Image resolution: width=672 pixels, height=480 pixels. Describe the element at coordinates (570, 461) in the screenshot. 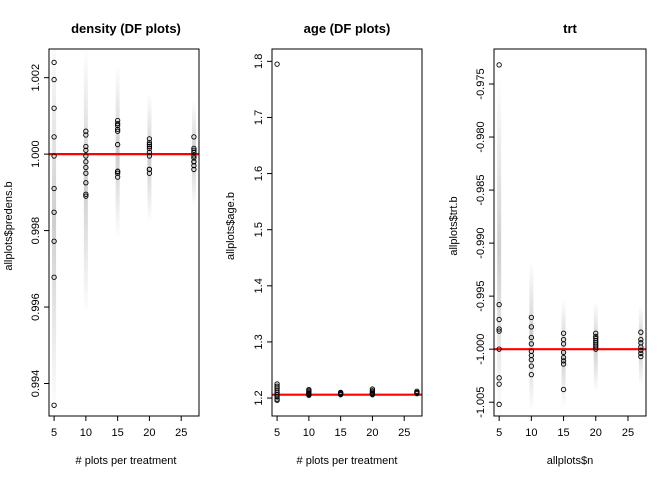

I see `x-axis-label: allplots$n` at that location.